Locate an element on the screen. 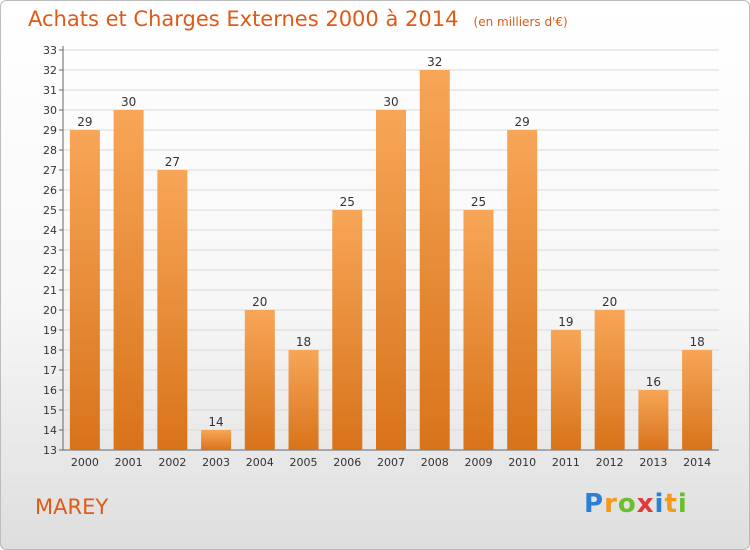 Image resolution: width=750 pixels, height=550 pixels. logo-letter: x is located at coordinates (645, 504).